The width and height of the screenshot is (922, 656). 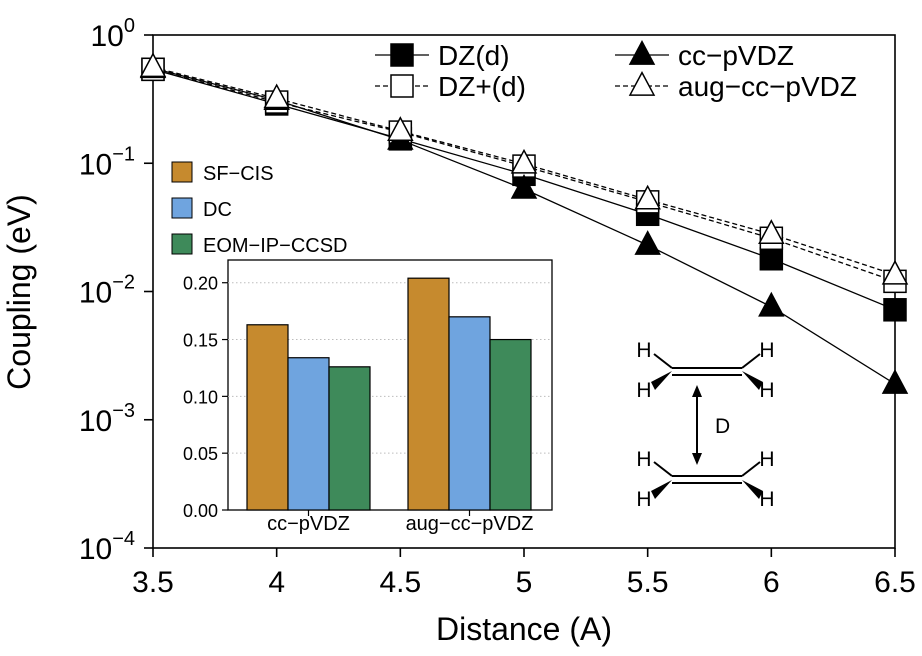 I want to click on x-tick-label: 4, so click(x=276, y=582).